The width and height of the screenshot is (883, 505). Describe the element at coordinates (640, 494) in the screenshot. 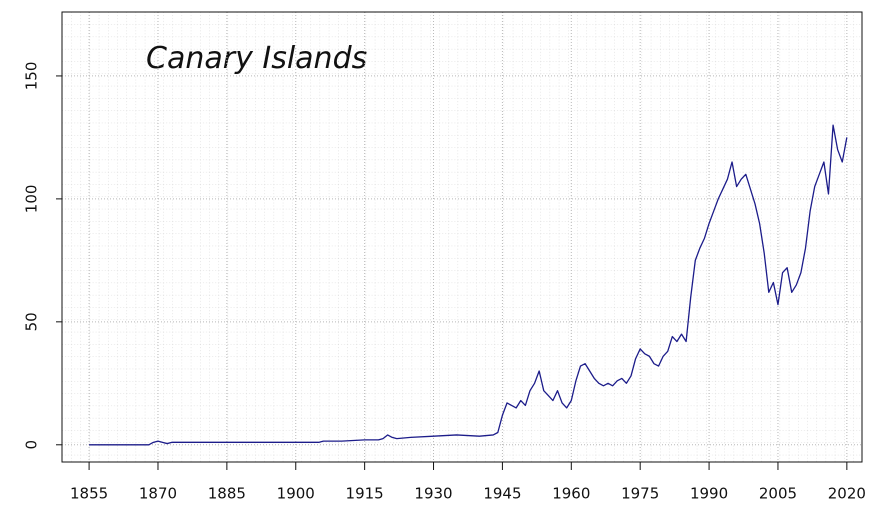

I see `x-tick-label: 1975` at that location.